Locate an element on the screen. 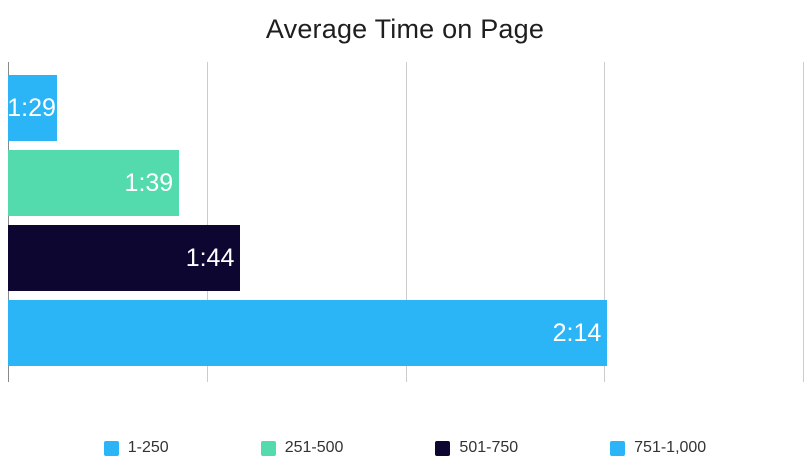  bar-value-label: 1:29 is located at coordinates (31, 107).